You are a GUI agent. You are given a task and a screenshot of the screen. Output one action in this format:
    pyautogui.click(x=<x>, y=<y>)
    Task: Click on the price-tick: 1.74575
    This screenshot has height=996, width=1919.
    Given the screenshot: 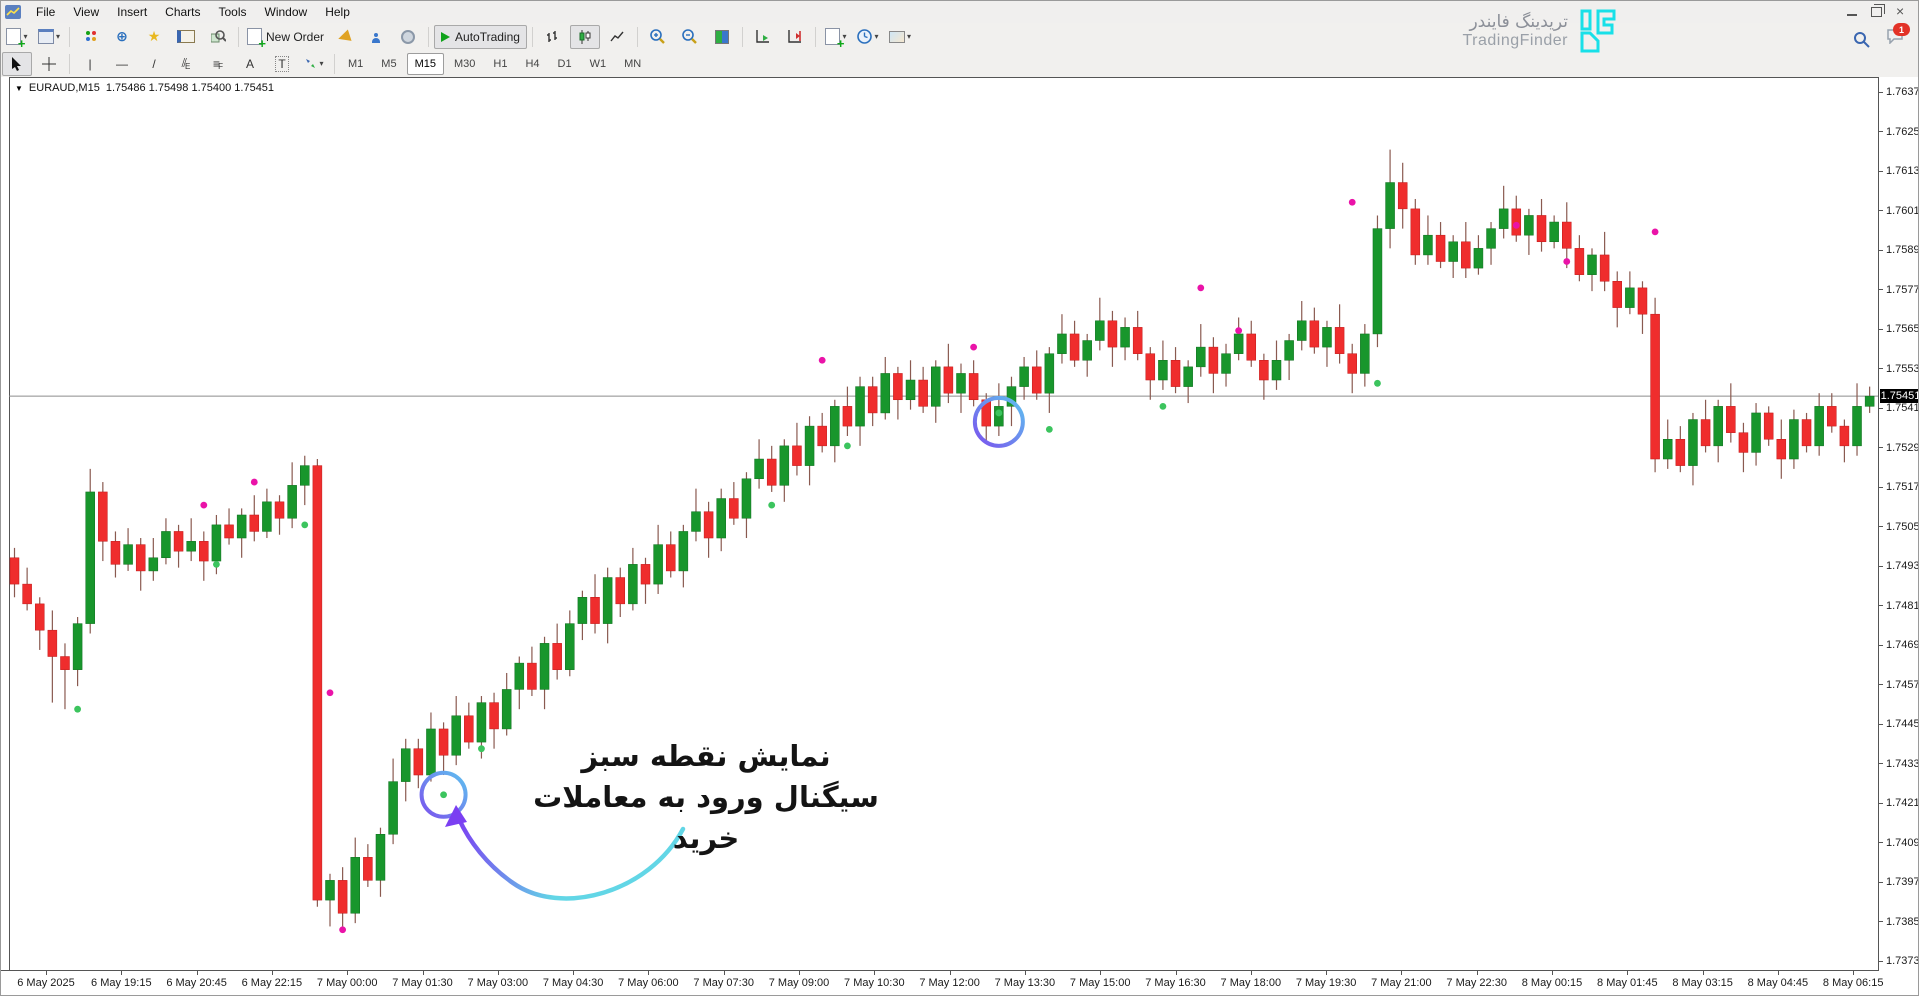 What is the action you would take?
    pyautogui.click(x=1898, y=685)
    